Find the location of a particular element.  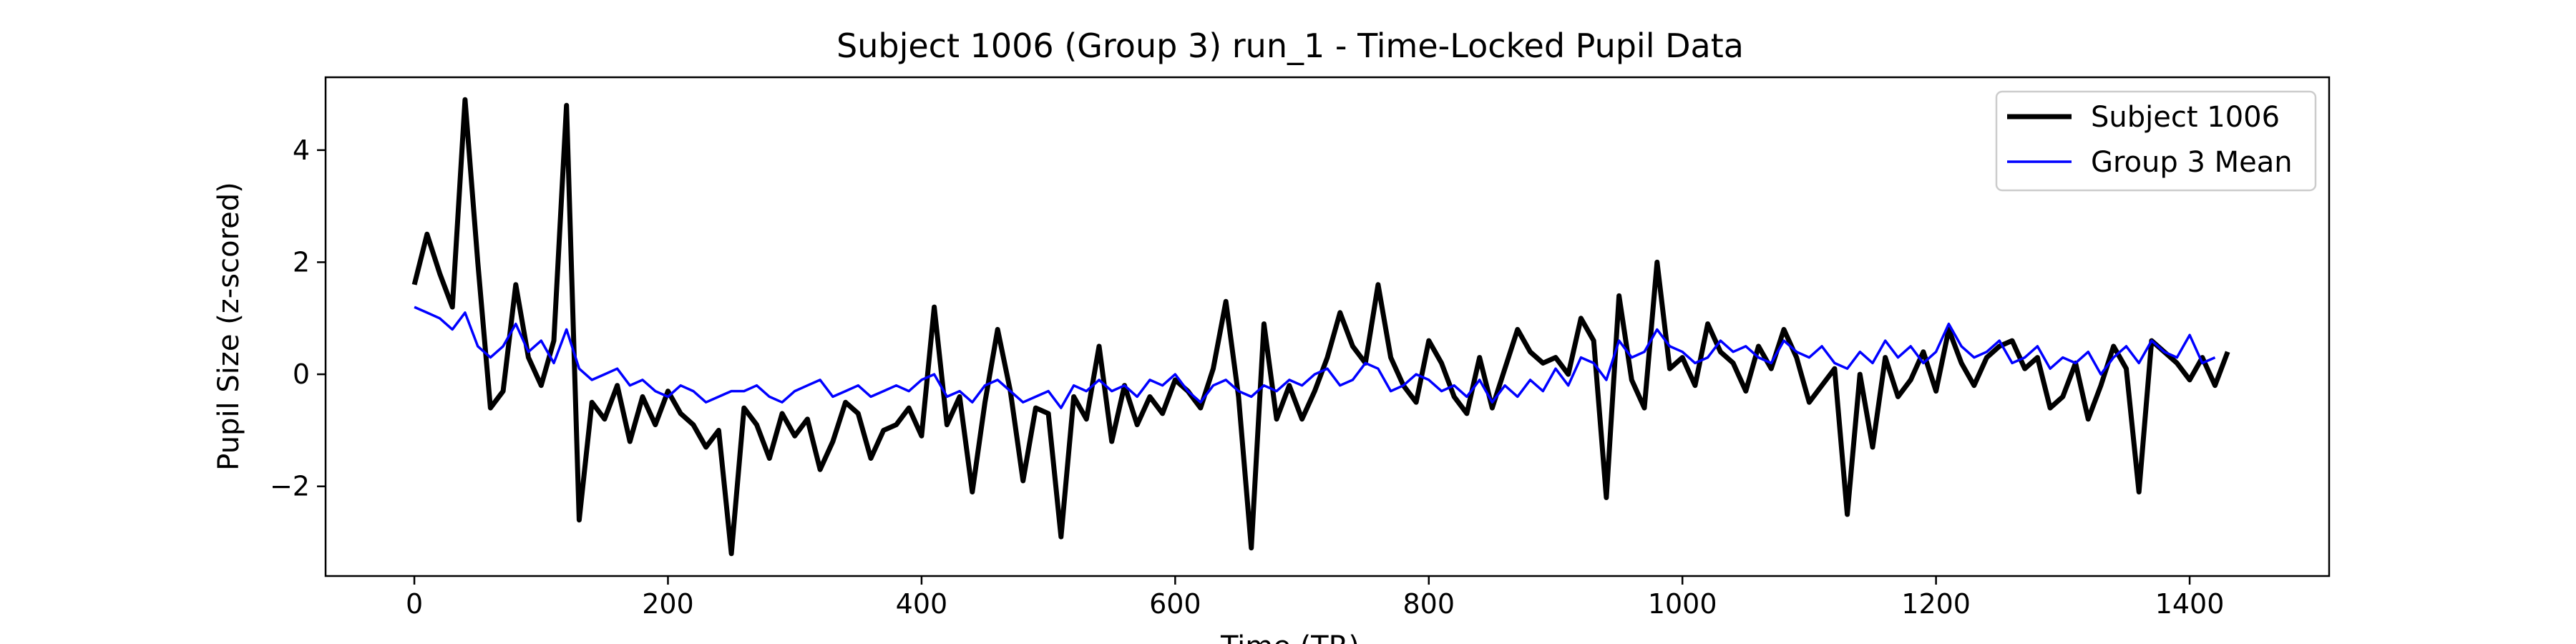

y-axis-ticks: −2 0 2 4 is located at coordinates (298, 318).